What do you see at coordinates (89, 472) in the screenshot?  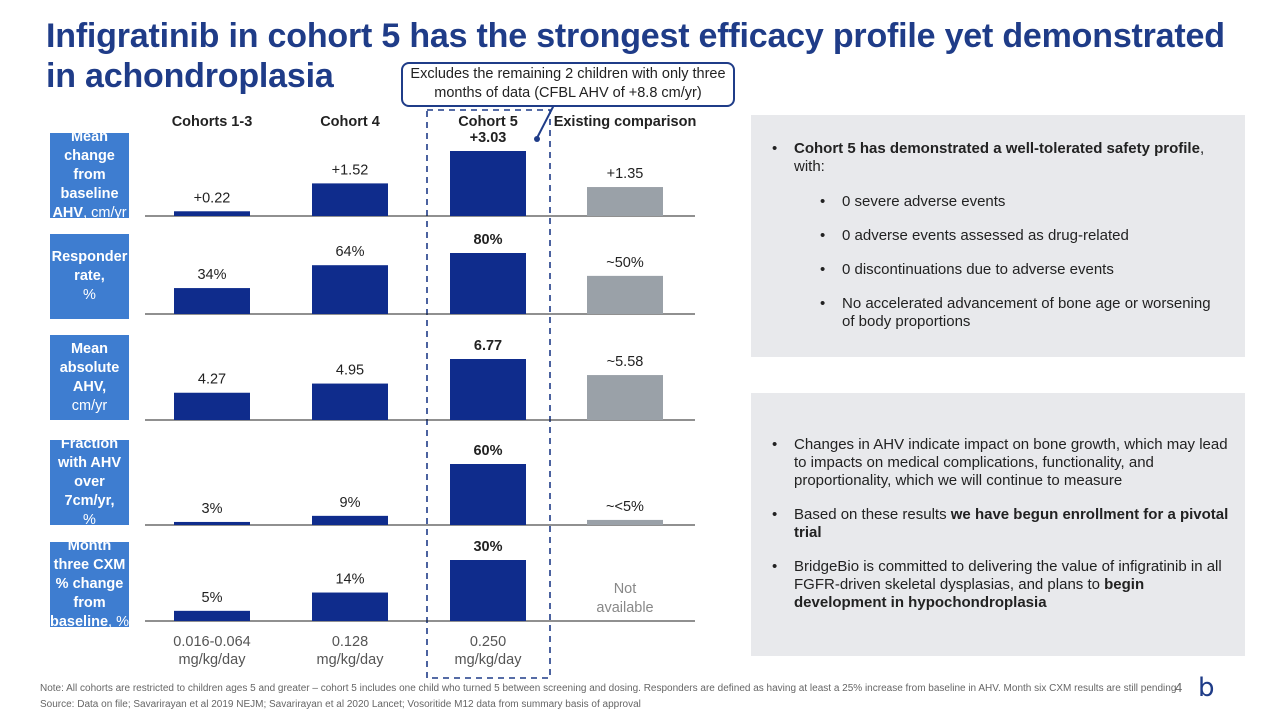 I see `row-label-title: Fraction with AHV over 7cm/yr,` at bounding box center [89, 472].